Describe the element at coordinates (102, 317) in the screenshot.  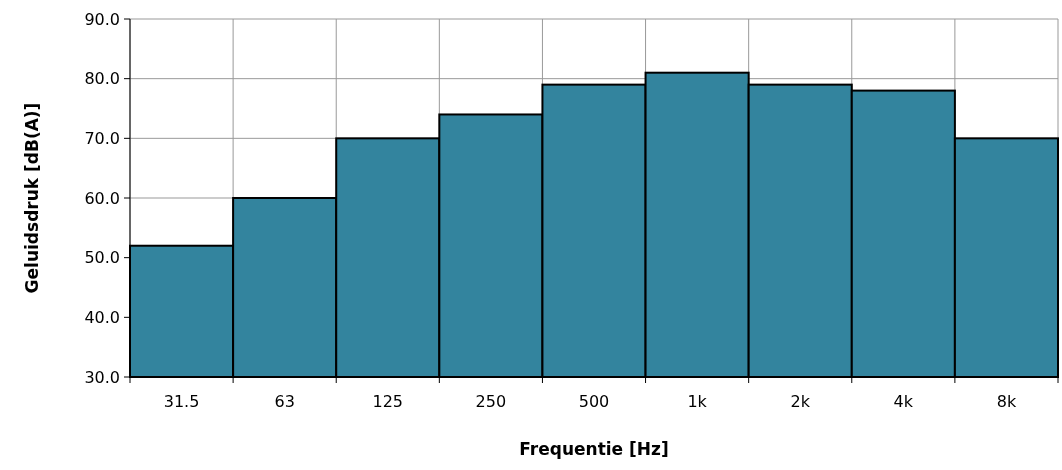
I see `y-tick-label: 40.0` at that location.